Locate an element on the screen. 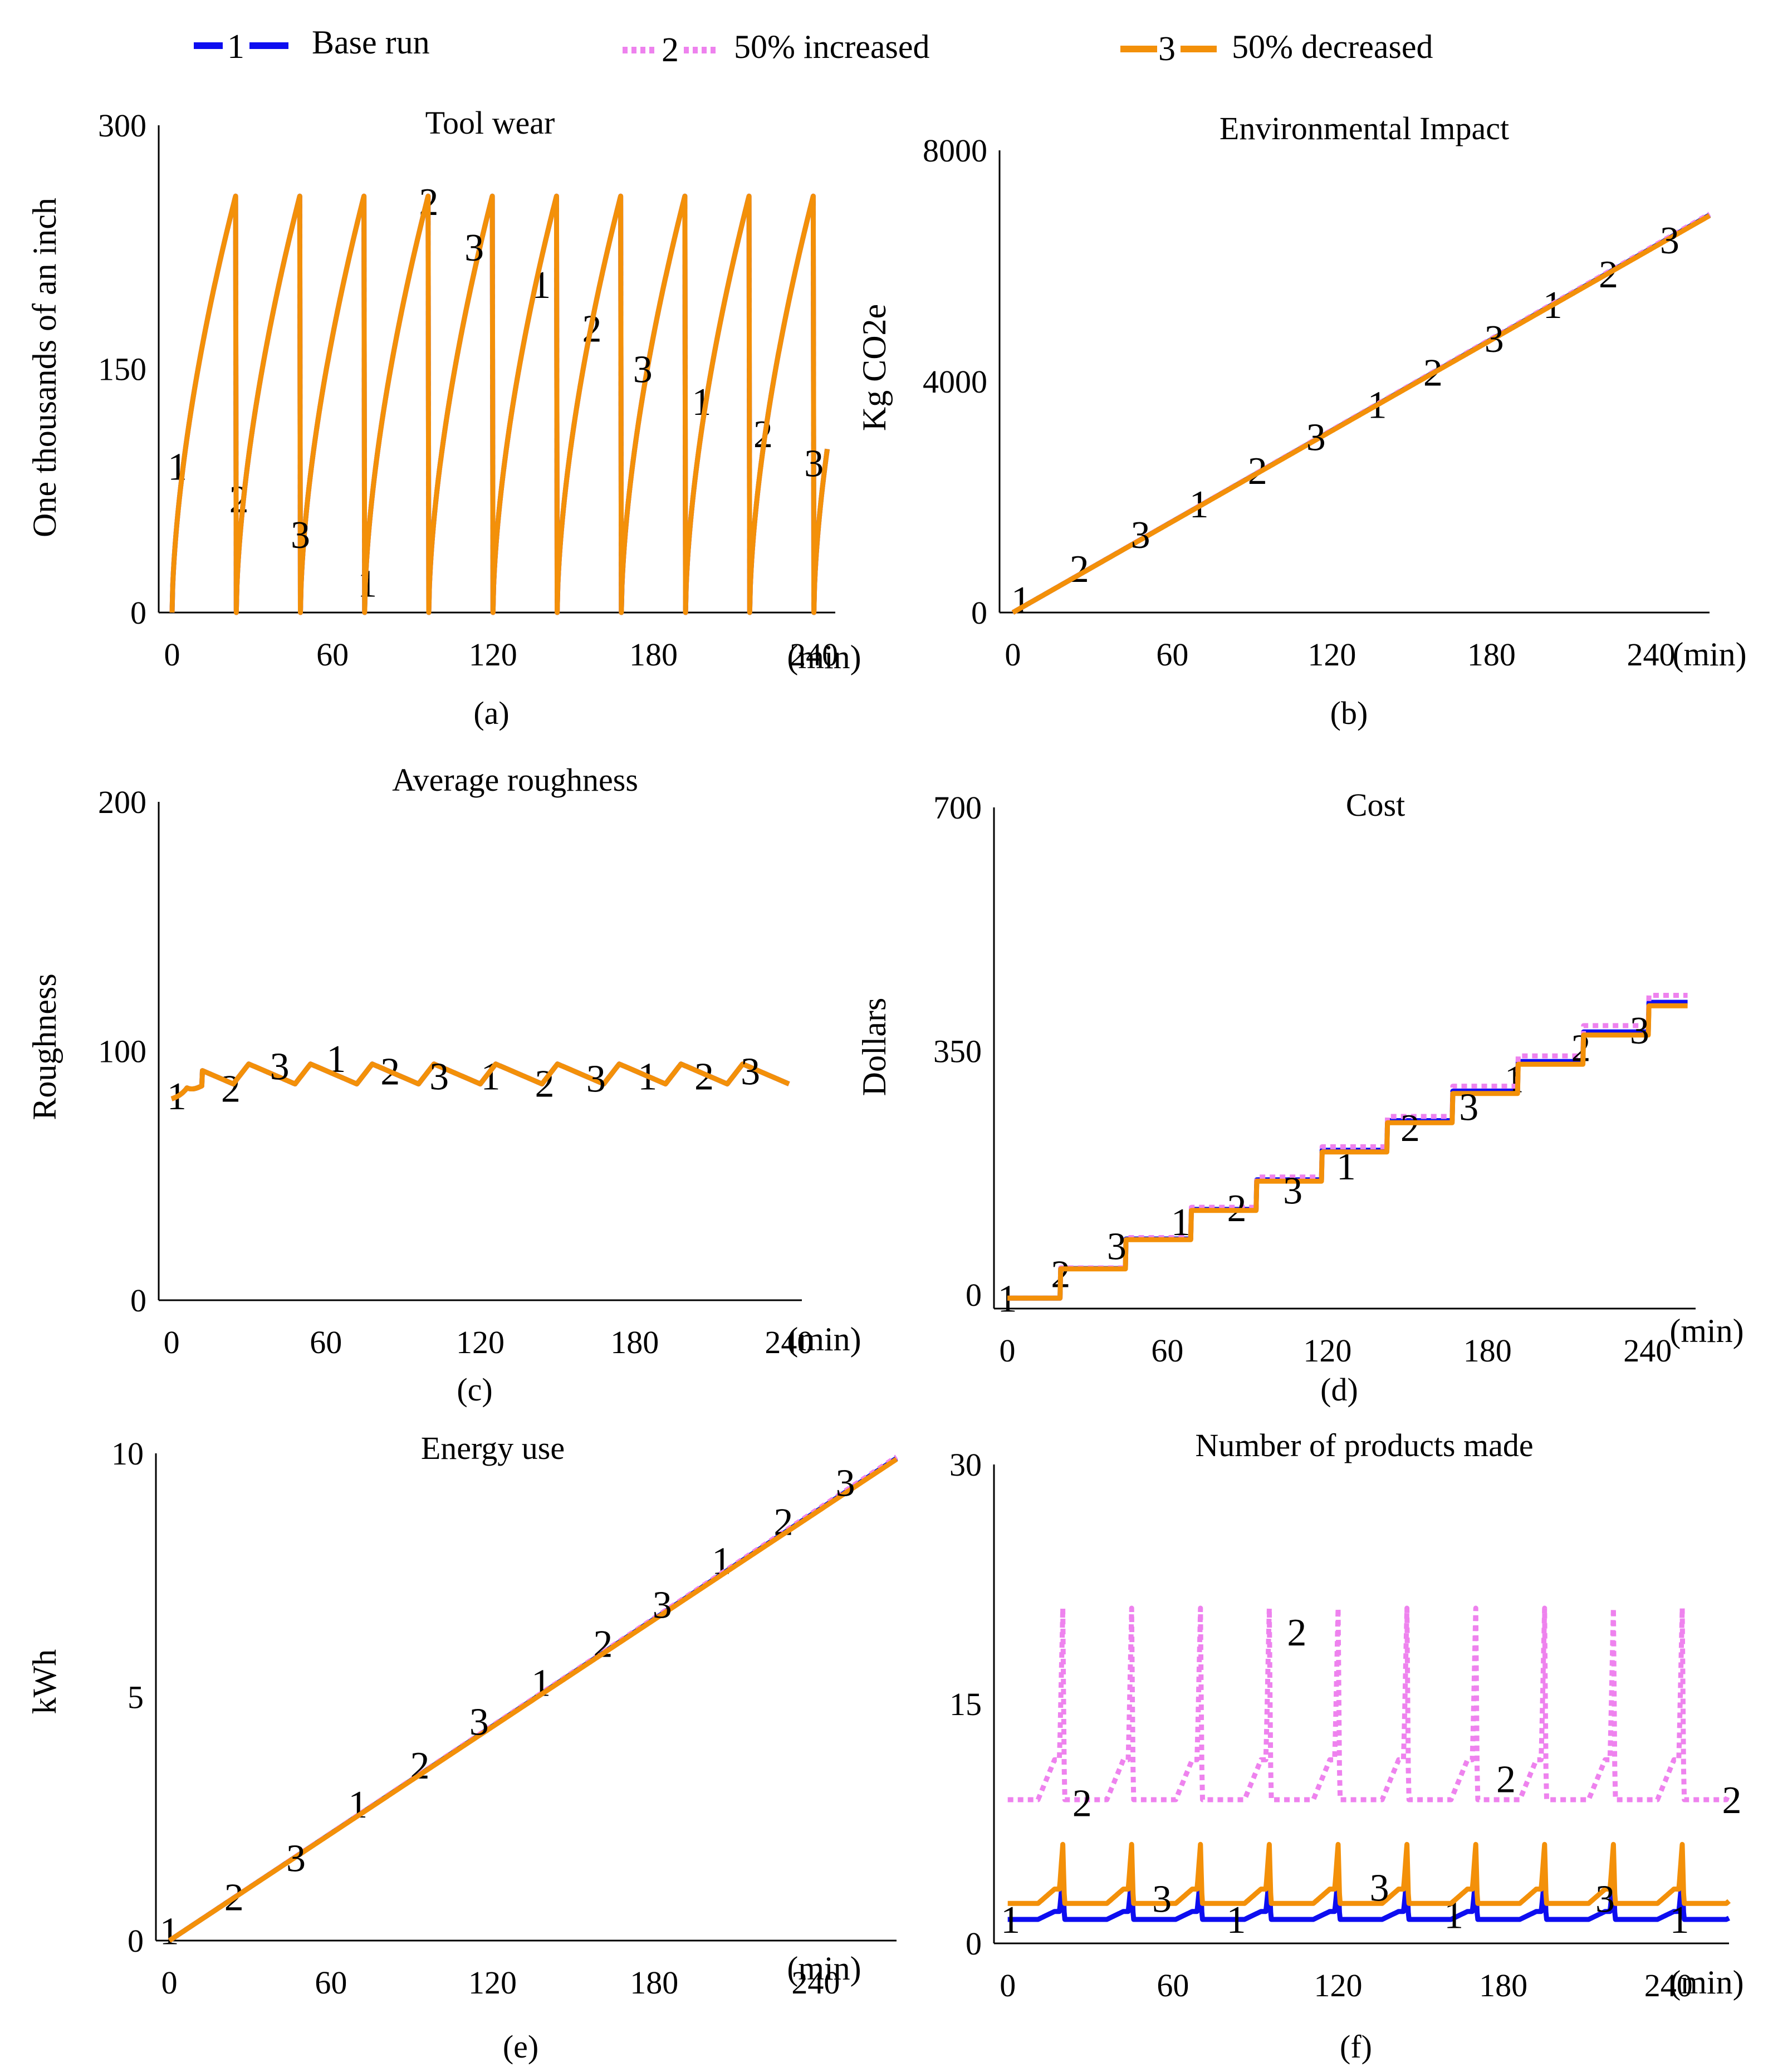 This screenshot has height=2072, width=1768. chart-caption: (a) is located at coordinates (491, 713).